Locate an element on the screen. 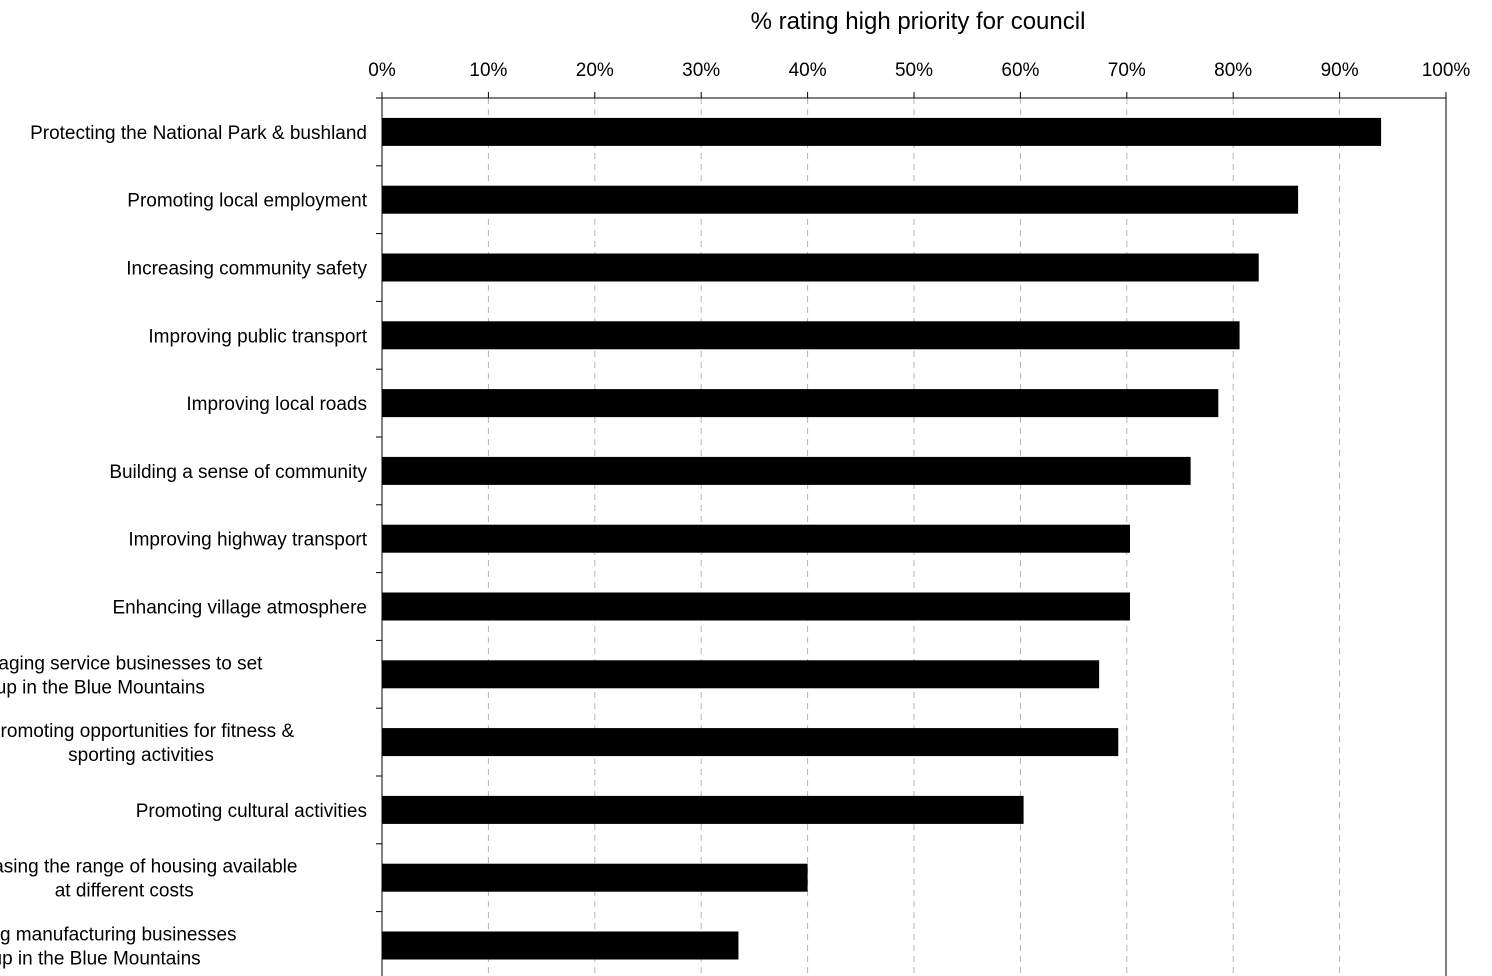 The image size is (1492, 976). x-tick-label: 20% is located at coordinates (595, 70).